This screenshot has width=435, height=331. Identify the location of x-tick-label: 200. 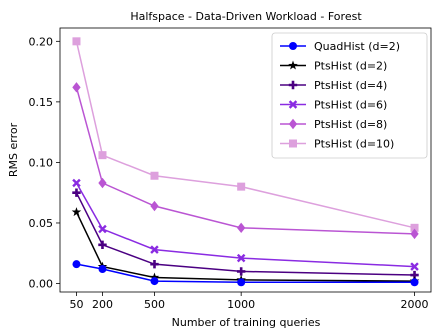
(102, 304).